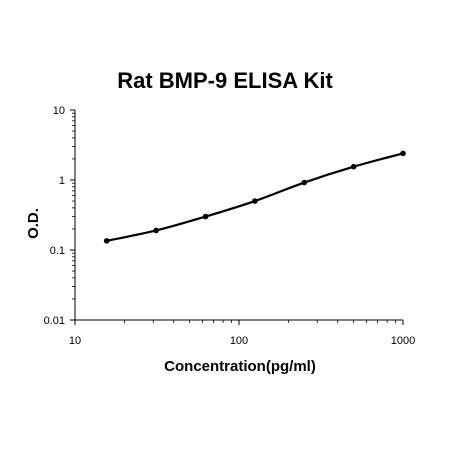 The width and height of the screenshot is (450, 450). I want to click on x-tick-label: 1000, so click(403, 341).